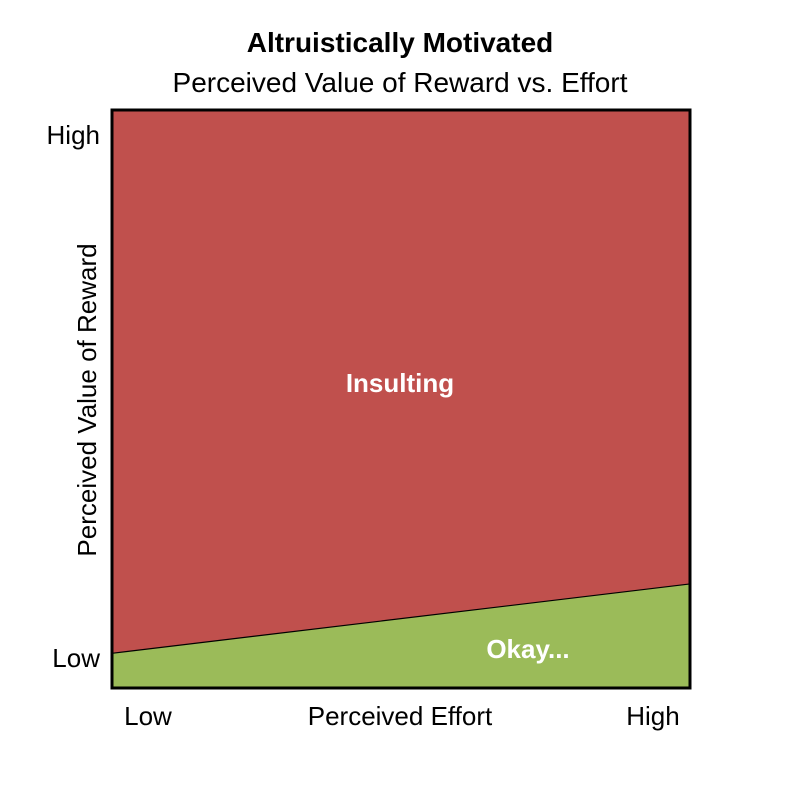 Image resolution: width=800 pixels, height=800 pixels. I want to click on region-okay, so click(401, 635).